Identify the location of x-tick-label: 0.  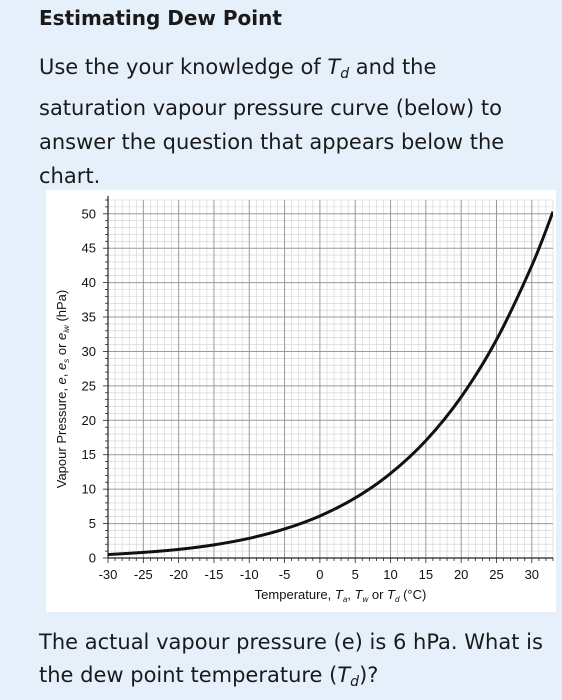
(319, 574).